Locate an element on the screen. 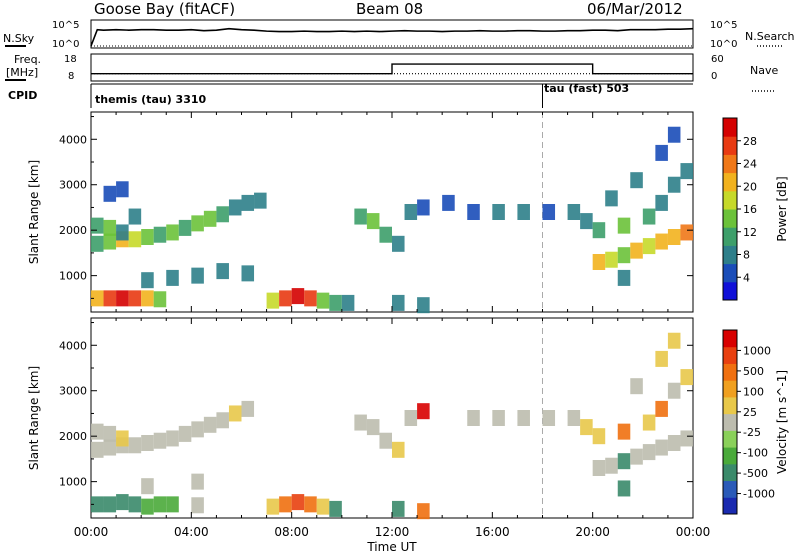  power-colorbar-tick-label: 24 is located at coordinates (750, 164).